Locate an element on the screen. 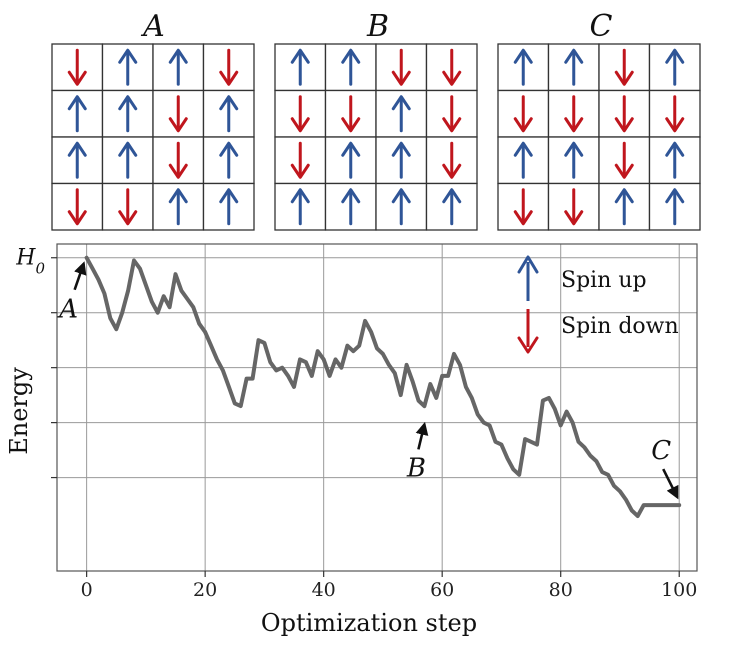  spin-grid-b is located at coordinates (376, 137).